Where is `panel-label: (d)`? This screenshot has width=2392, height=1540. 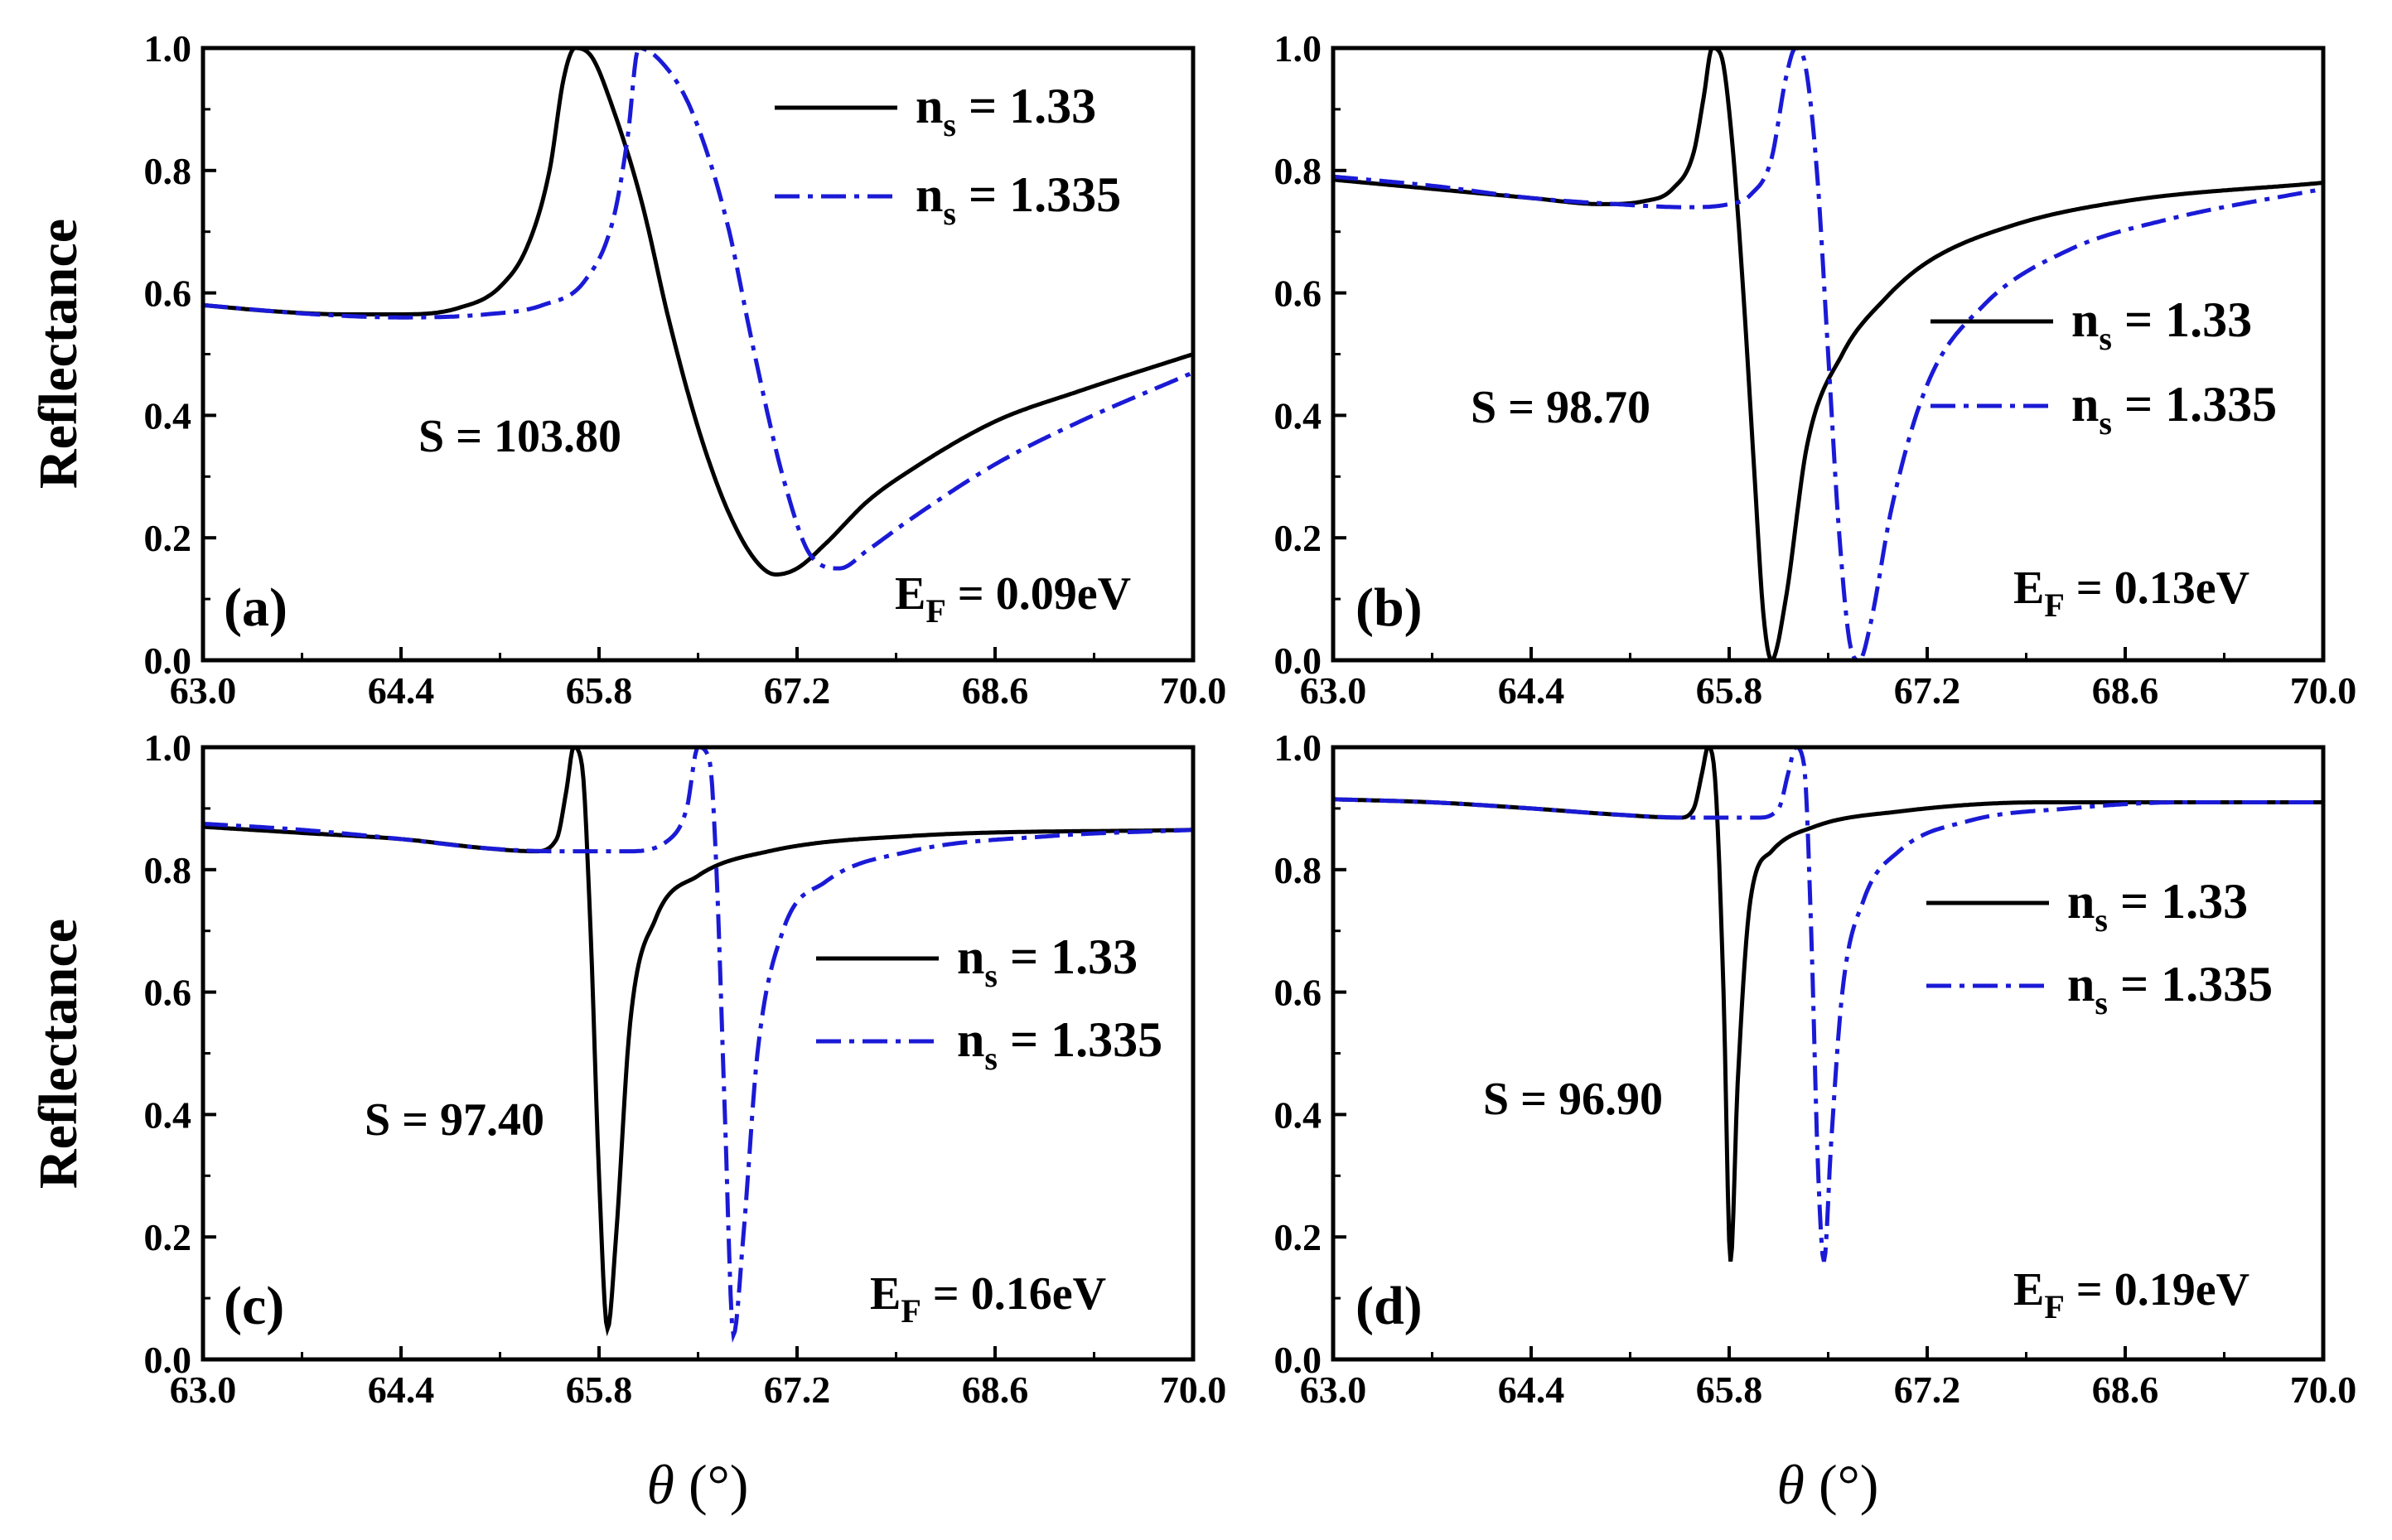 panel-label: (d) is located at coordinates (1389, 1306).